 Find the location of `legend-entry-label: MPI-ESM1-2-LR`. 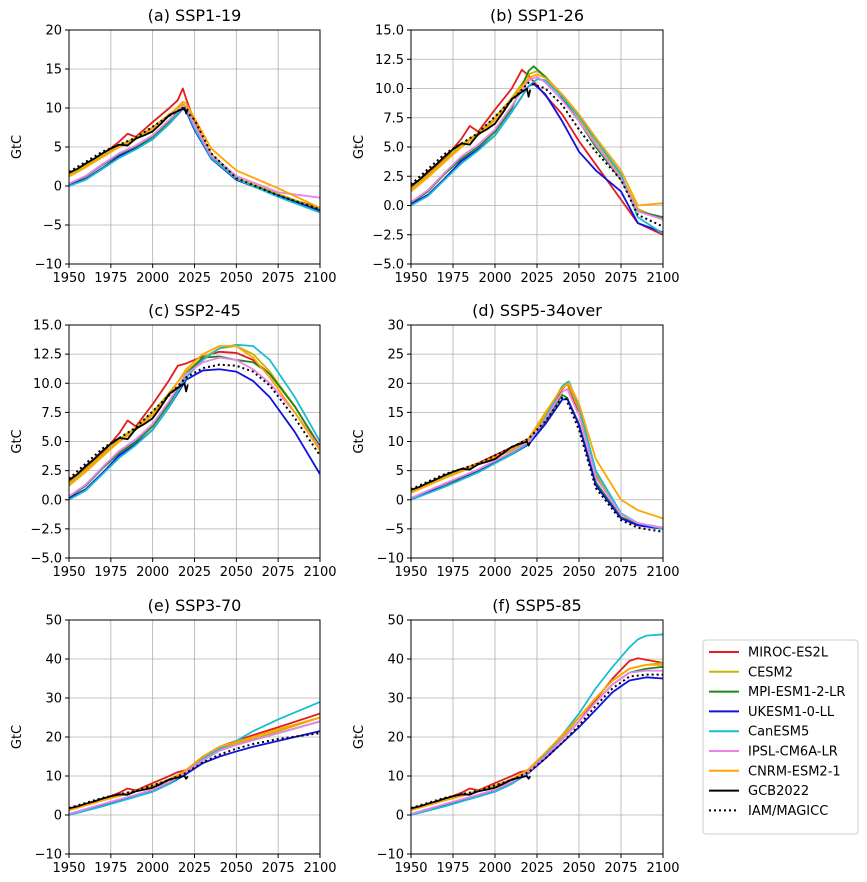

legend-entry-label: MPI-ESM1-2-LR is located at coordinates (796, 692).